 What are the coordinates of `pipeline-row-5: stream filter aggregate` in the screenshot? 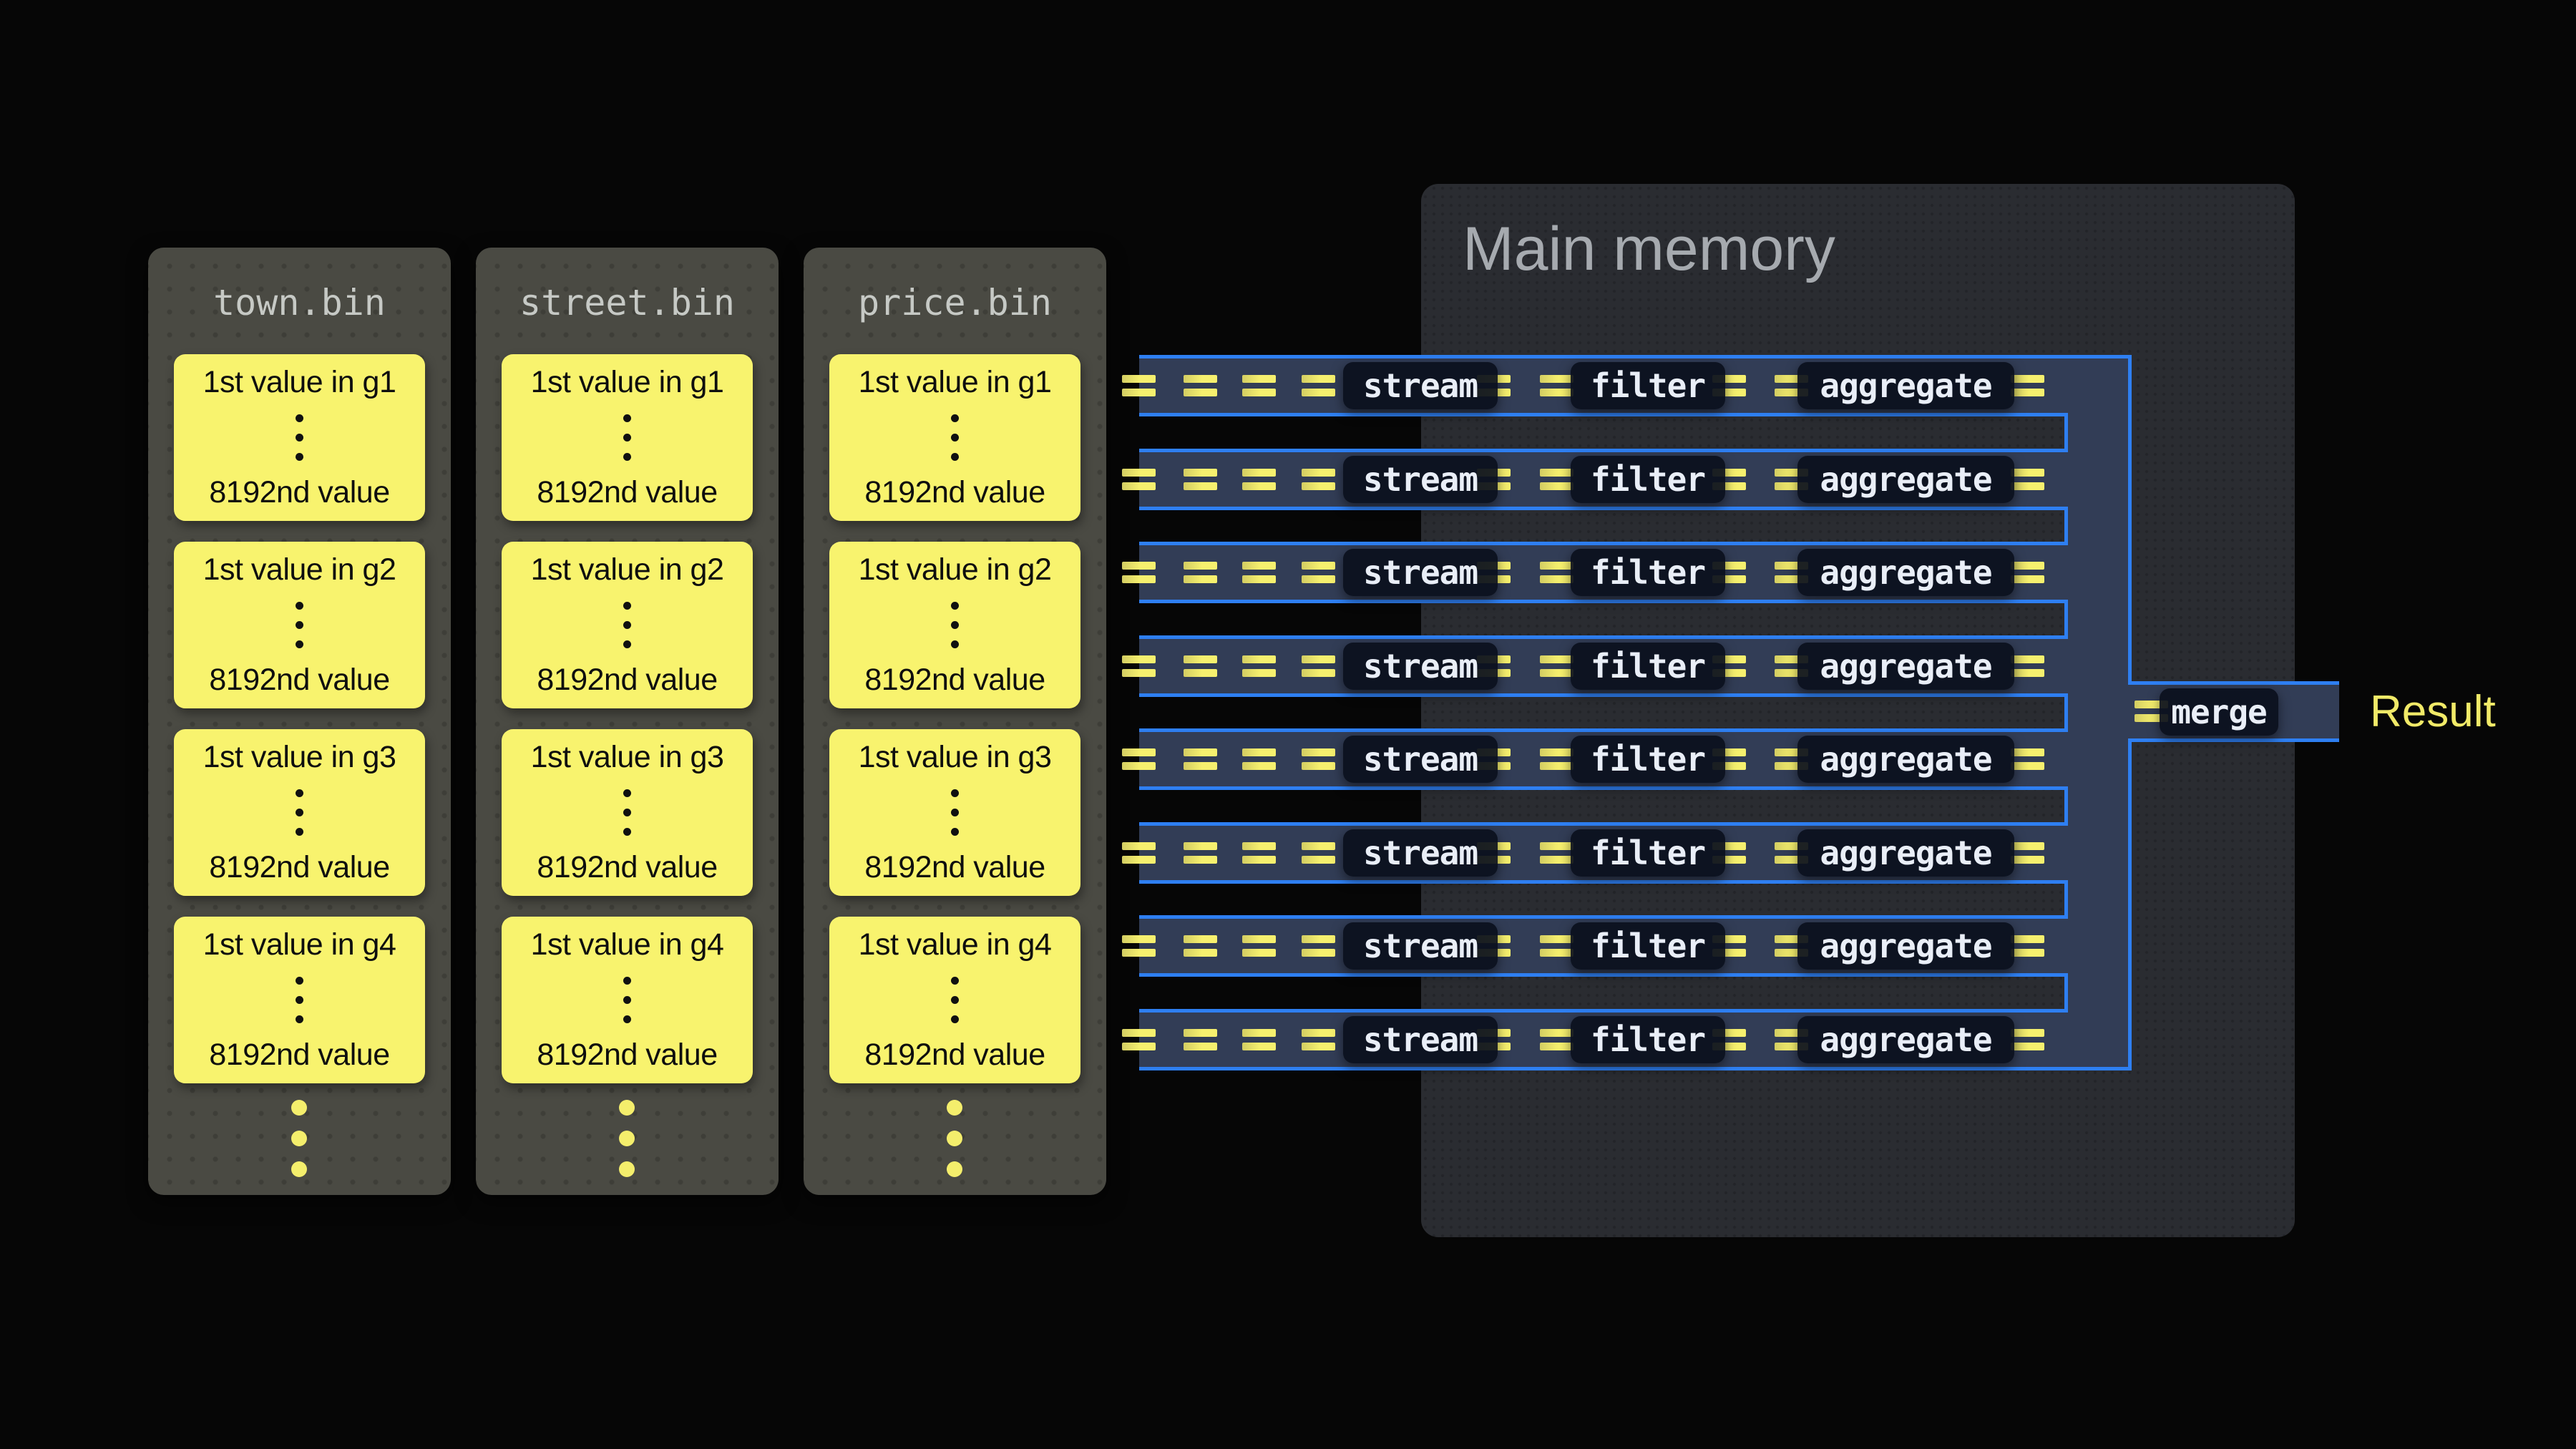 It's located at (1595, 759).